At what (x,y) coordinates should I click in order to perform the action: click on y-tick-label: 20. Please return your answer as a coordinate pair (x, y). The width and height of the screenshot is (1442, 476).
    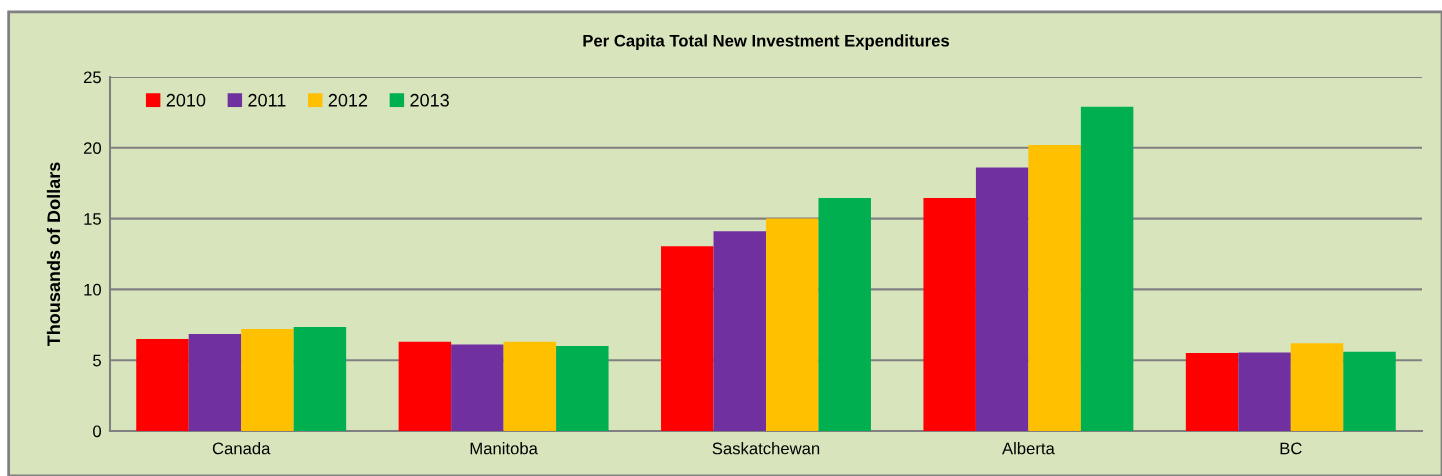
    Looking at the image, I should click on (92, 148).